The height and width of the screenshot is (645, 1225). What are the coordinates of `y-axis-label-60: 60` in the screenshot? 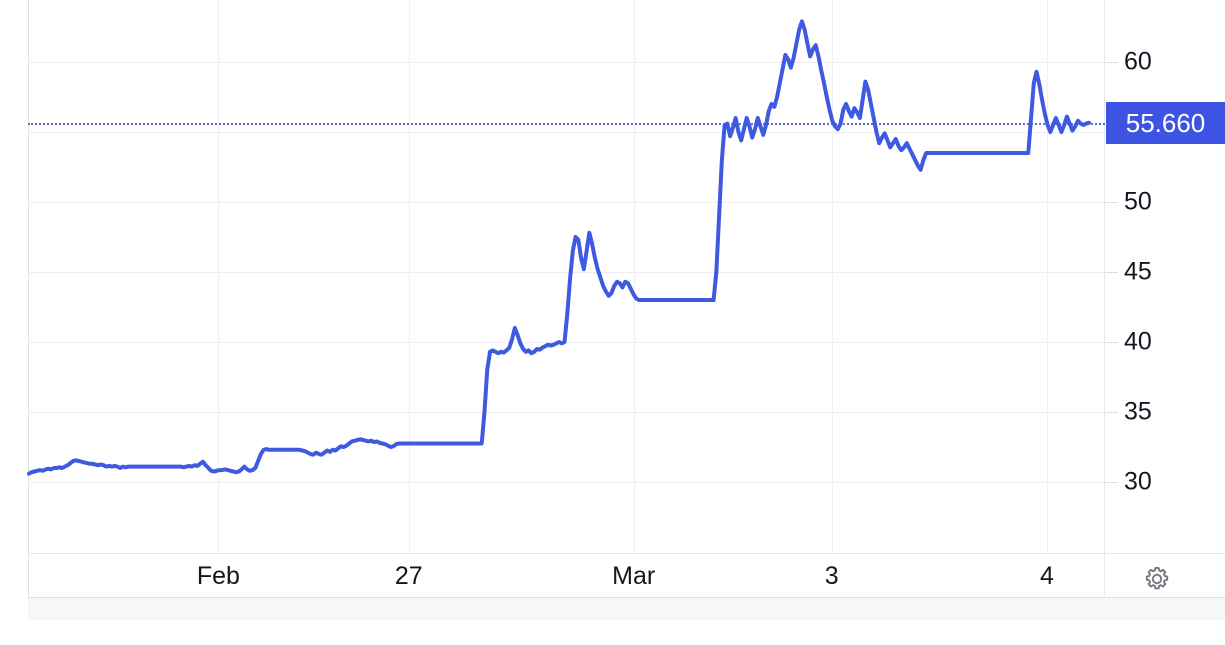 It's located at (1138, 61).